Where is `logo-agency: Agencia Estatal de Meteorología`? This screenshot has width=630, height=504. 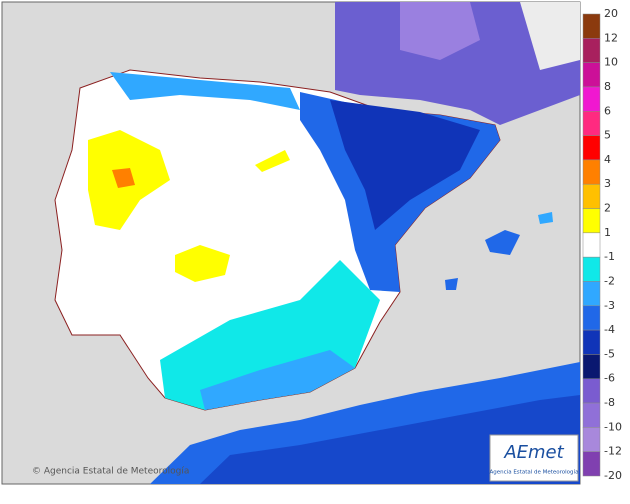
logo-agency: Agencia Estatal de Meteorología is located at coordinates (534, 472).